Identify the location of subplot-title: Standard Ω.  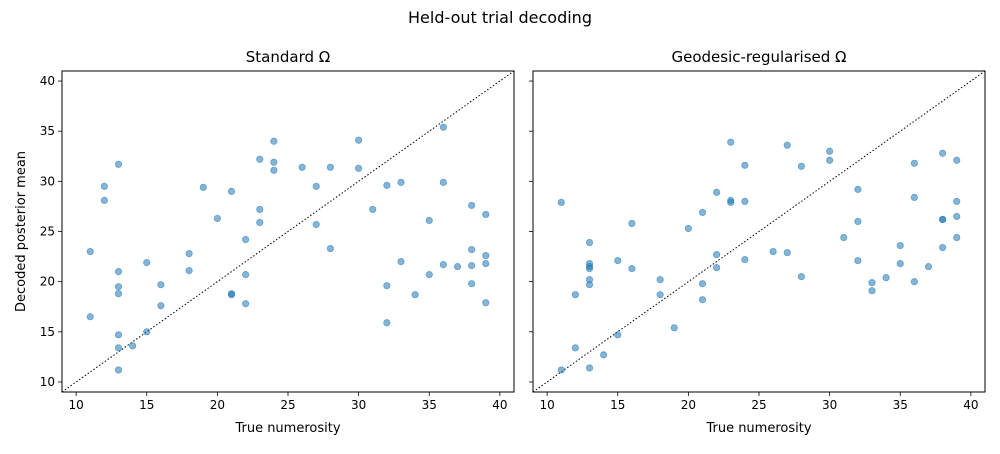
(288, 57).